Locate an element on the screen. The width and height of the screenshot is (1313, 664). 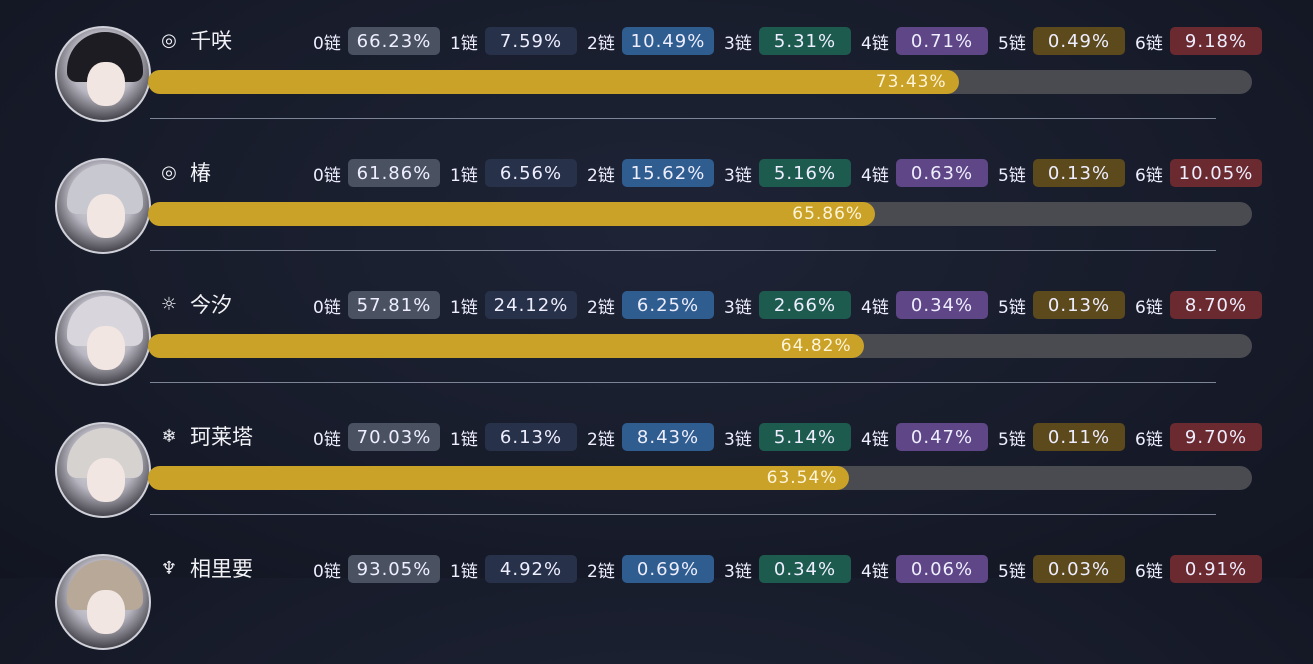
chain-rate-pill: 0.91% is located at coordinates (1216, 569).